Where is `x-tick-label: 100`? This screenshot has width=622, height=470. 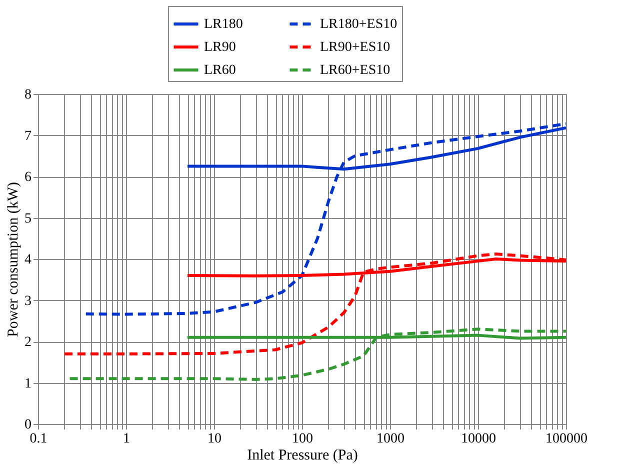
x-tick-label: 100 is located at coordinates (302, 439).